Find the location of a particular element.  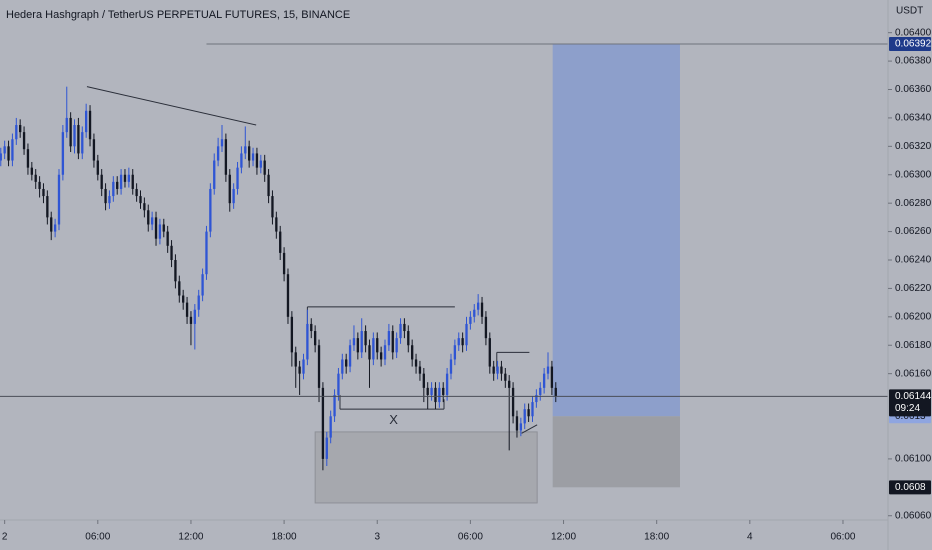

stop-label-box is located at coordinates (910, 487).